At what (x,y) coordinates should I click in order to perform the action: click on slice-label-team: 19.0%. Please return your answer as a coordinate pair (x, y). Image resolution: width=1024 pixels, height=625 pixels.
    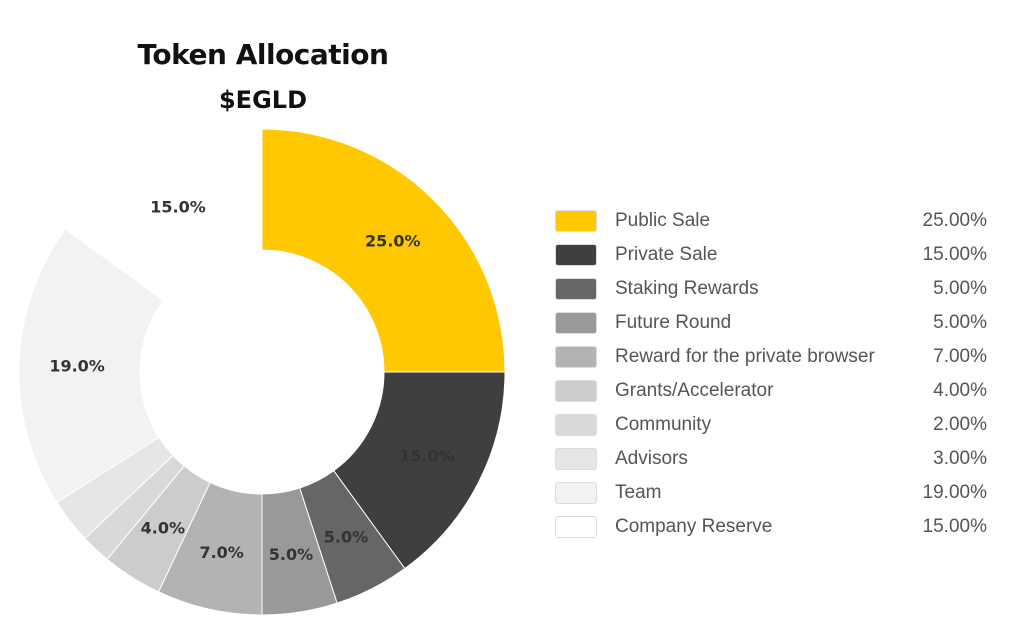
    Looking at the image, I should click on (77, 366).